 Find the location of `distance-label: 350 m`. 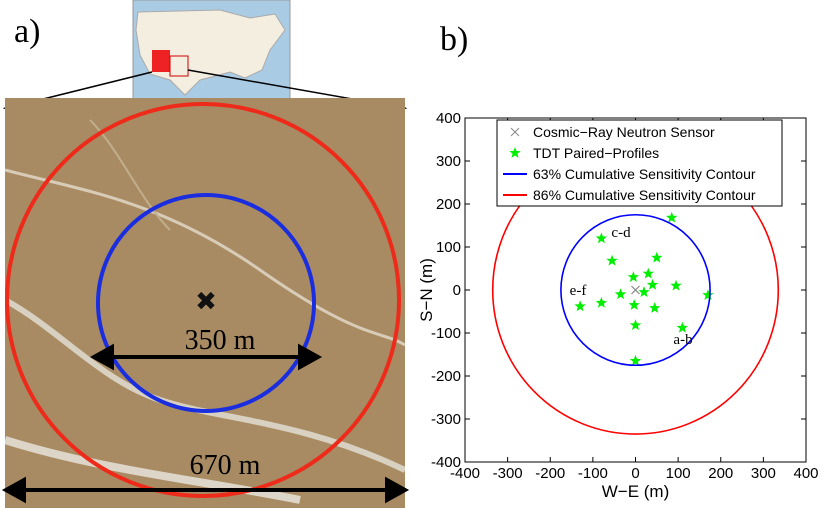

distance-label: 350 m is located at coordinates (220, 340).